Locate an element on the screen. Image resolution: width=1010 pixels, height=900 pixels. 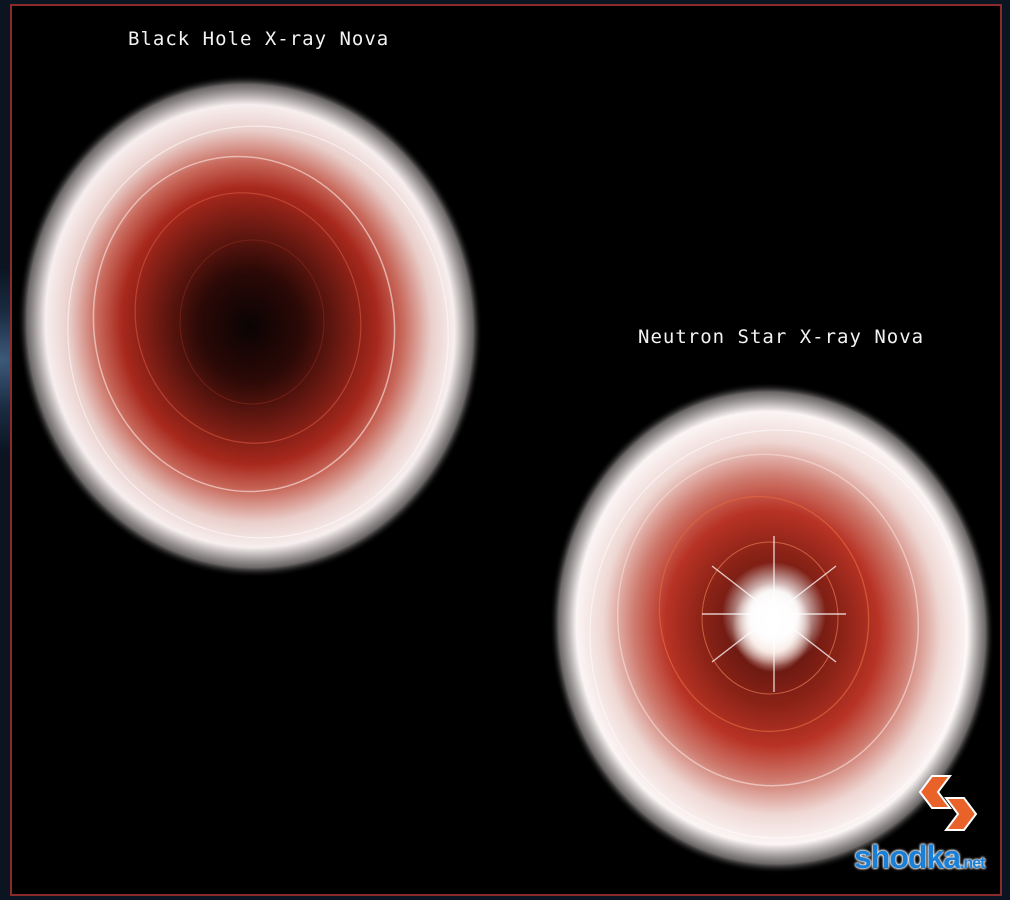
black-hole-label: Black Hole X-ray Nova is located at coordinates (259, 39).